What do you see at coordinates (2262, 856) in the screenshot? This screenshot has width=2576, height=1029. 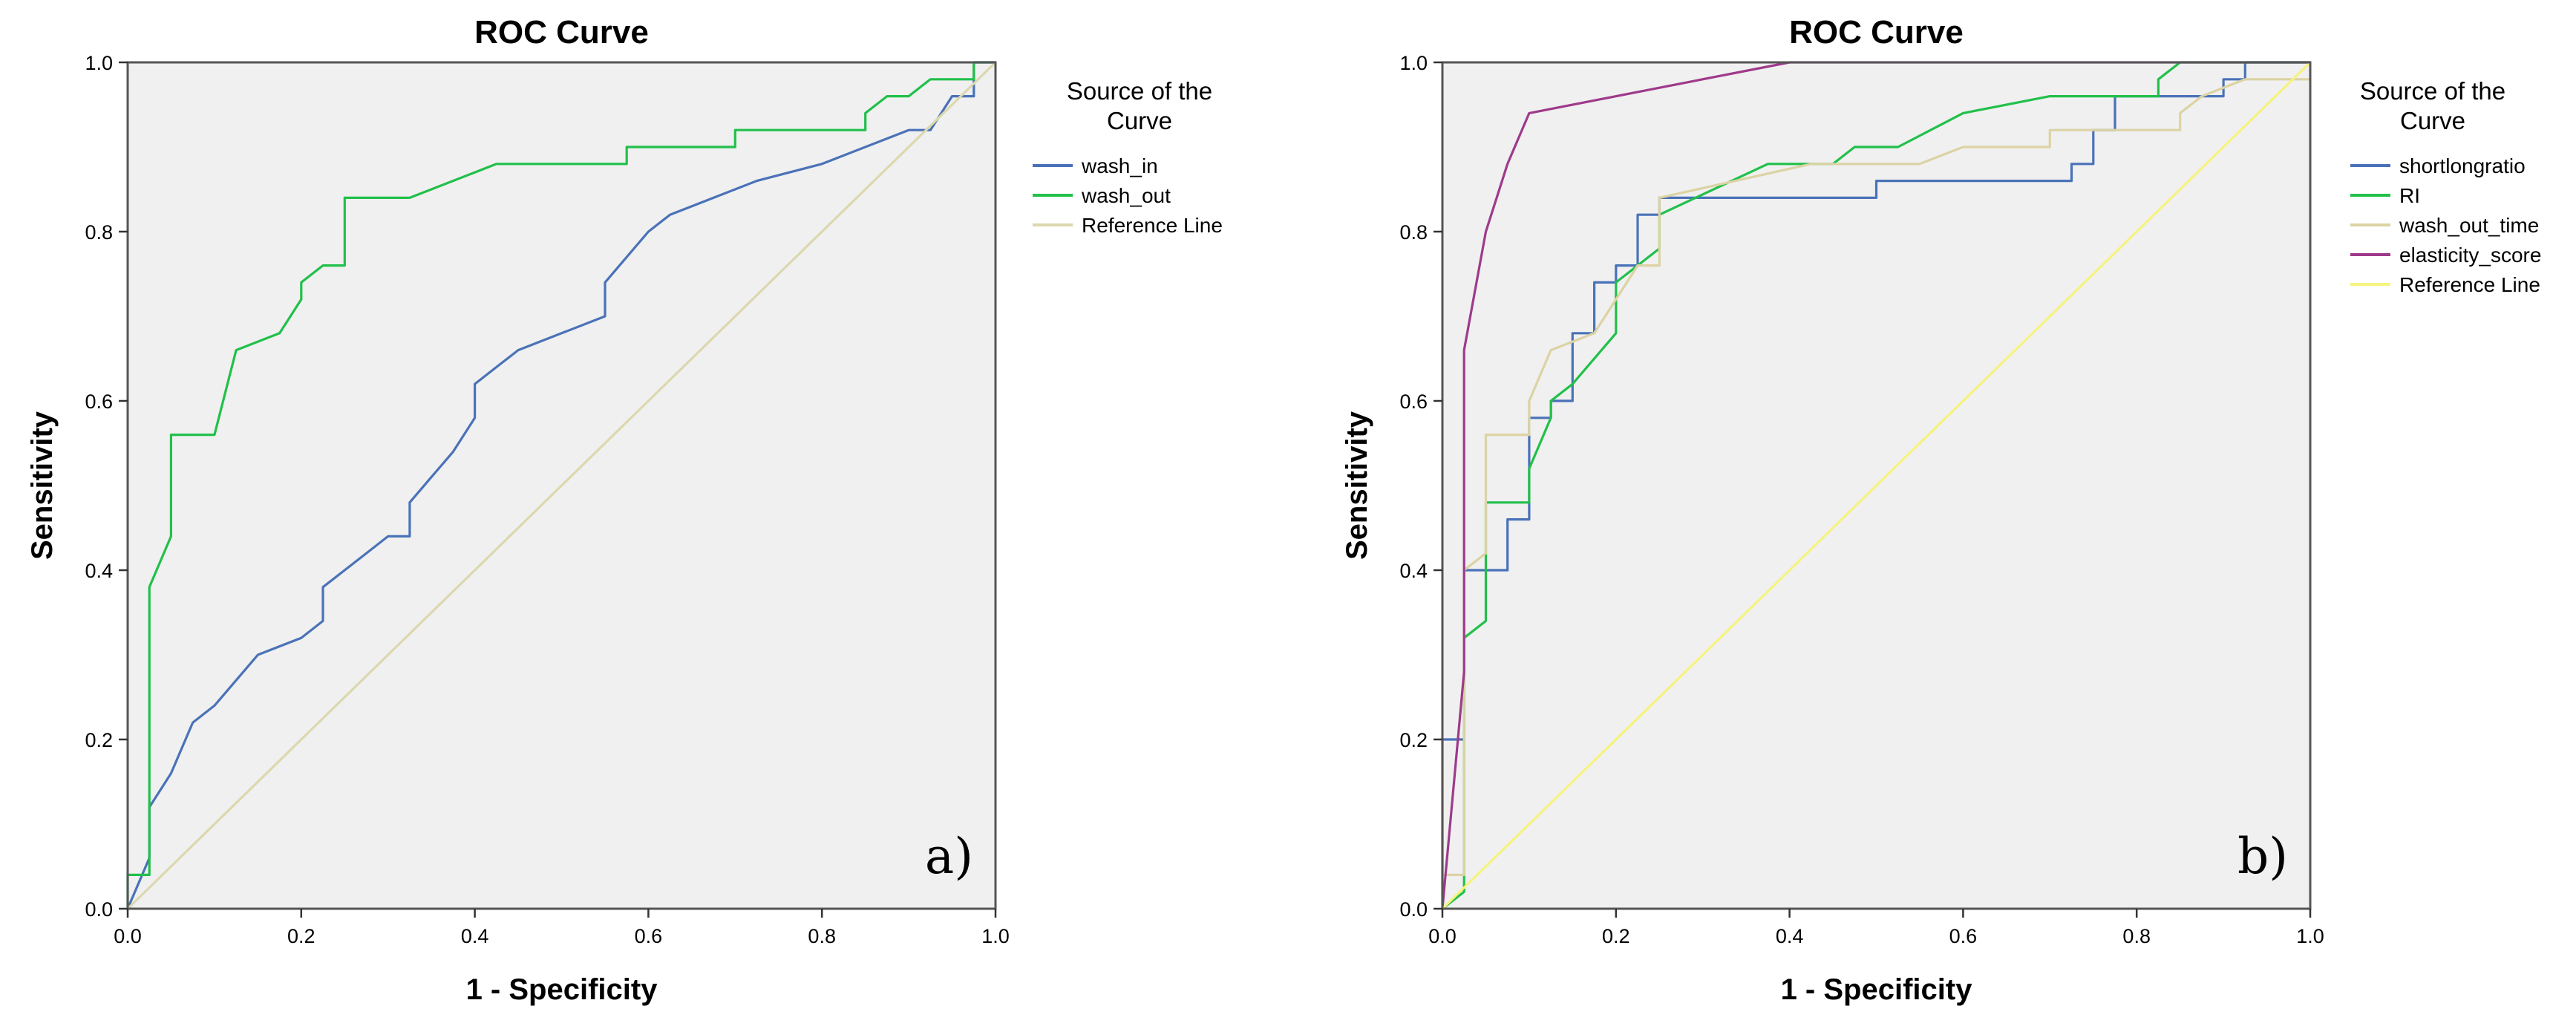 I see `panel-label: b)` at bounding box center [2262, 856].